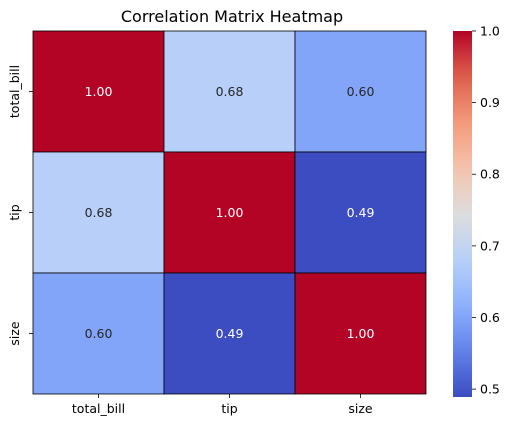  What do you see at coordinates (490, 31) in the screenshot?
I see `colorbar-tick-label: 1.0` at bounding box center [490, 31].